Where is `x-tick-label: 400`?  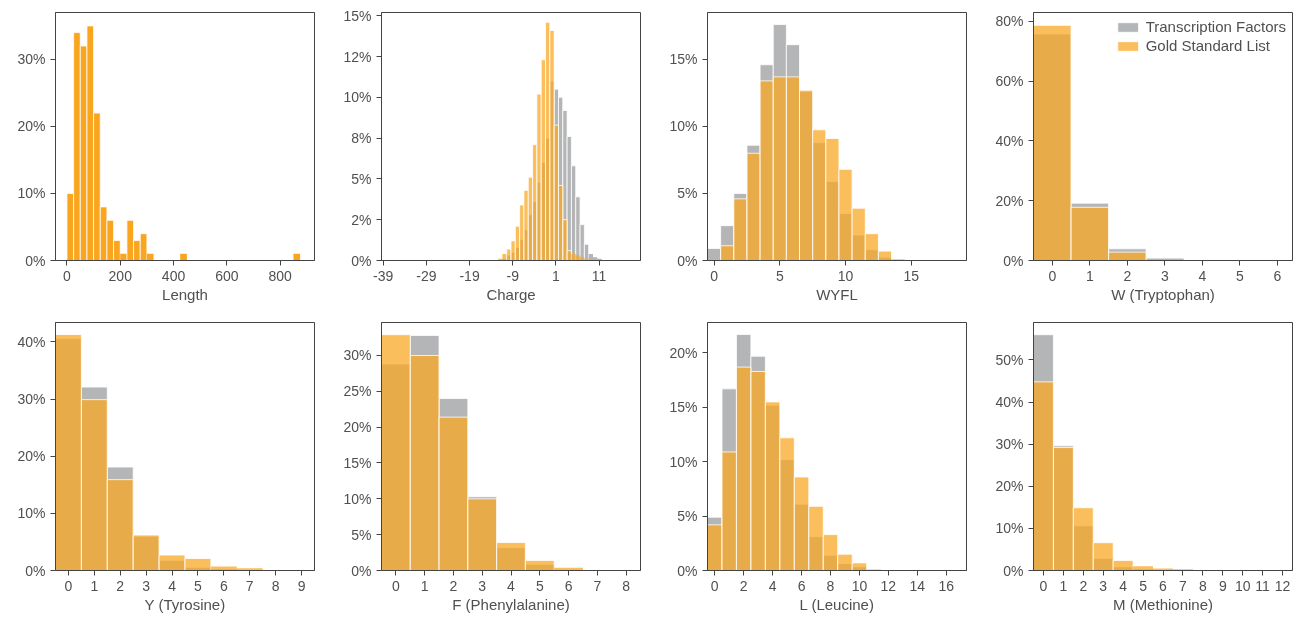
x-tick-label: 400 is located at coordinates (173, 275).